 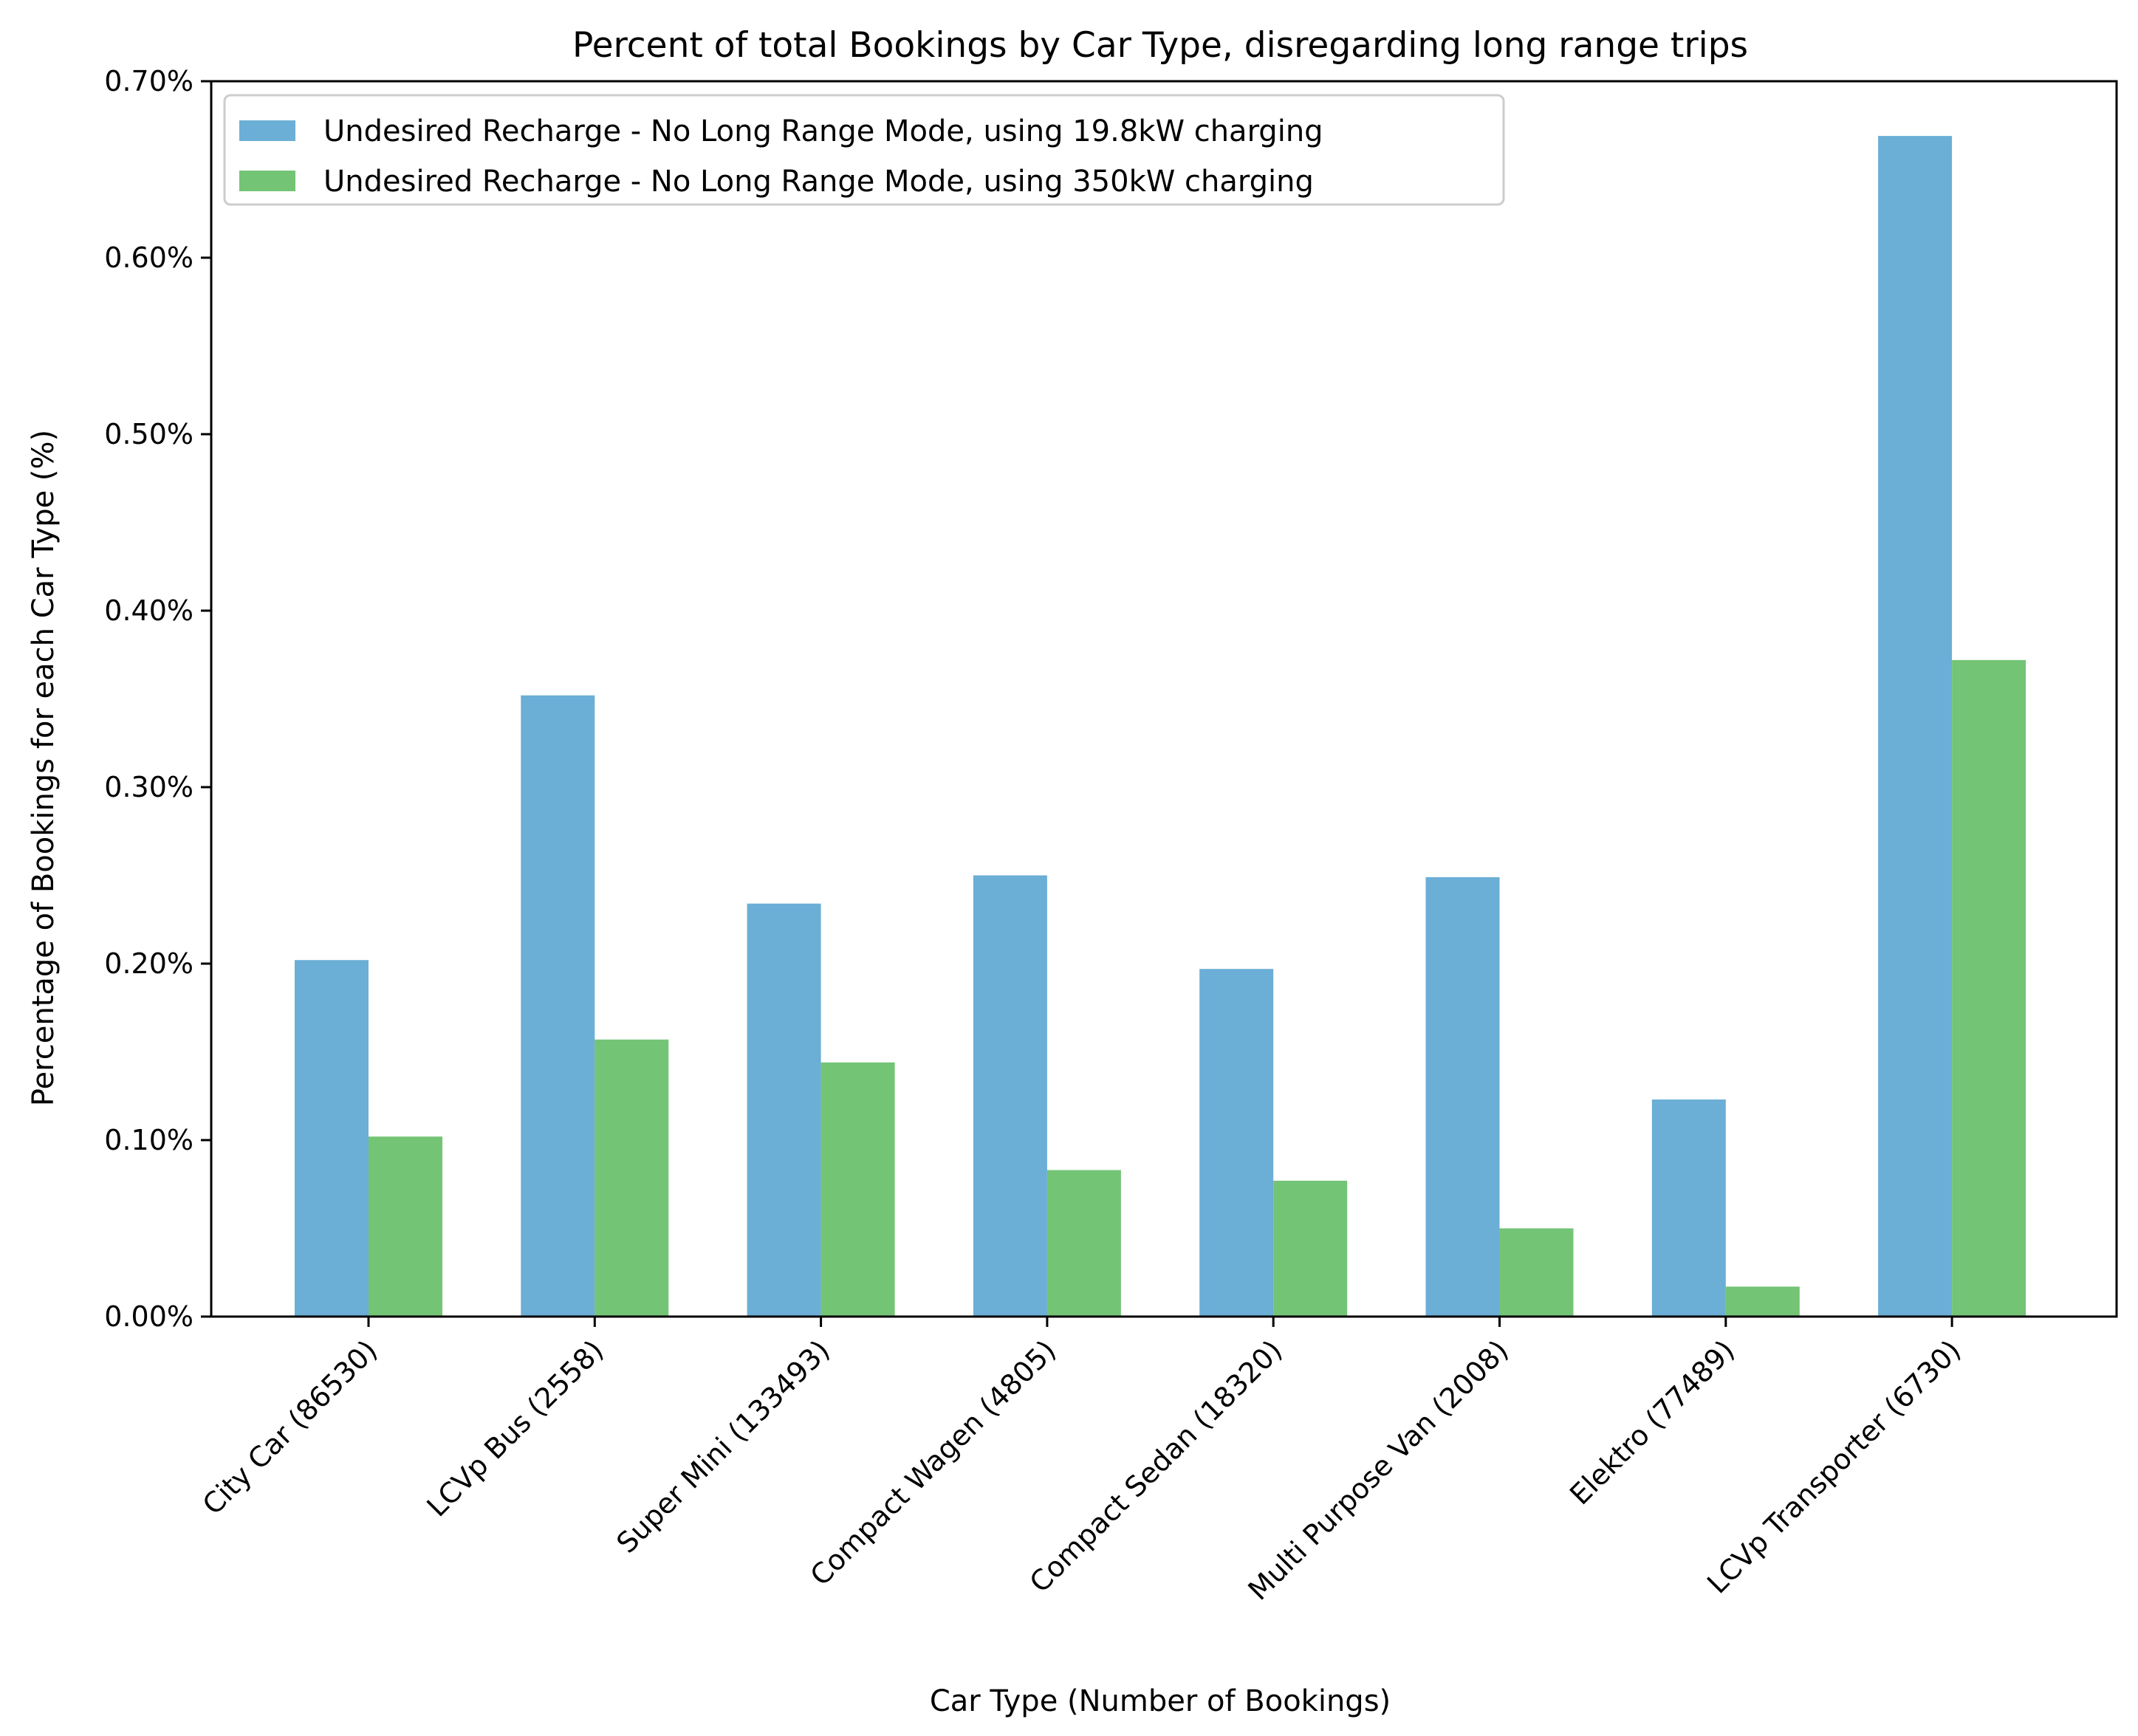 I want to click on legend-box, so click(x=864, y=150).